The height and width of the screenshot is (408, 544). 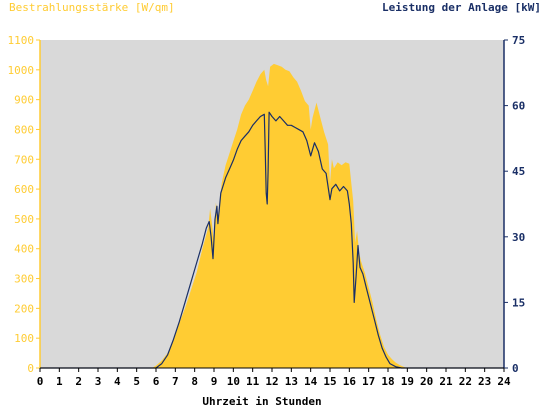 I want to click on left-tick-label: 600, so click(x=24, y=189).